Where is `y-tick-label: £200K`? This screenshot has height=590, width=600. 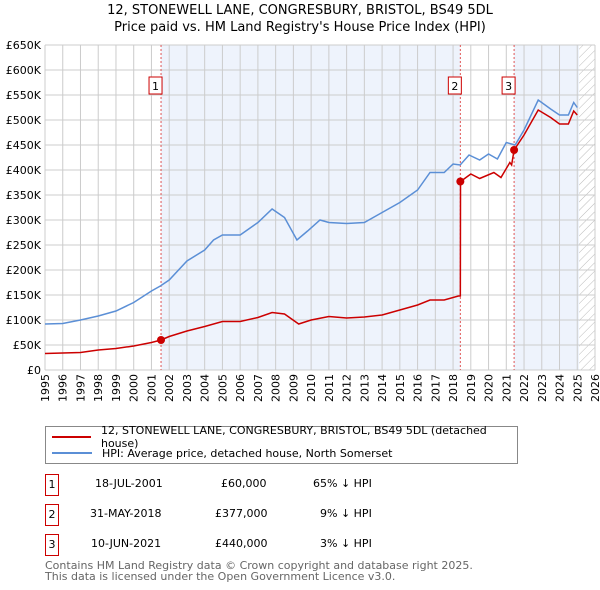
y-tick-label: £200K is located at coordinates (24, 270).